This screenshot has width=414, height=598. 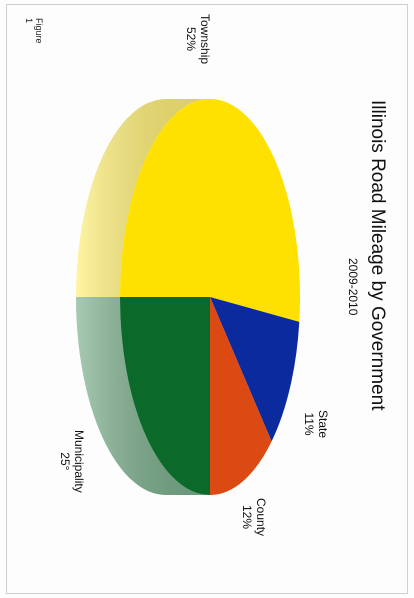 What do you see at coordinates (205, 39) in the screenshot?
I see `slice-label-township-name: Township` at bounding box center [205, 39].